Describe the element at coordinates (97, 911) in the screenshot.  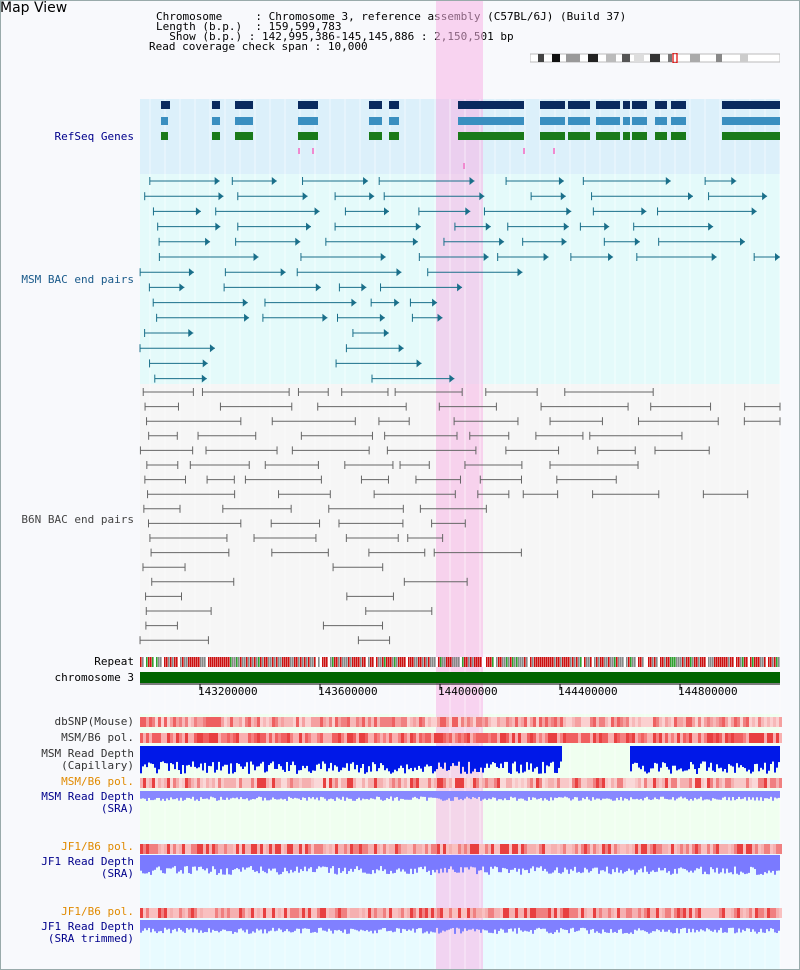
I see `track-label-jf1-b6-pol-2: JF1/B6 pol.` at that location.